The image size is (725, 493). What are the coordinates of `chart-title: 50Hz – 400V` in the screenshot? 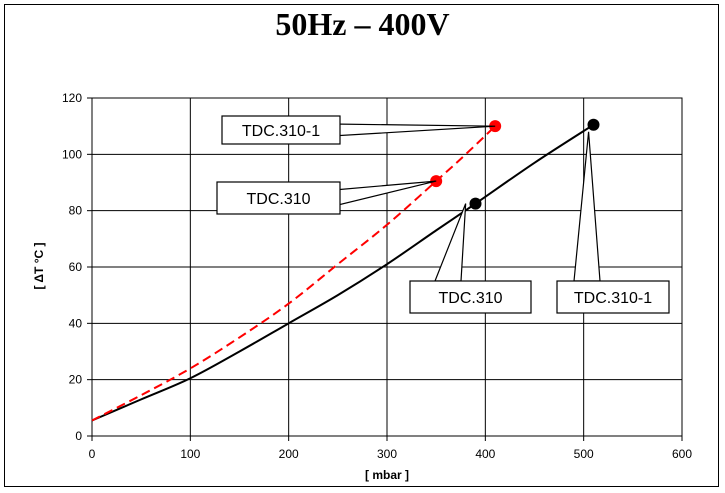 It's located at (362, 24).